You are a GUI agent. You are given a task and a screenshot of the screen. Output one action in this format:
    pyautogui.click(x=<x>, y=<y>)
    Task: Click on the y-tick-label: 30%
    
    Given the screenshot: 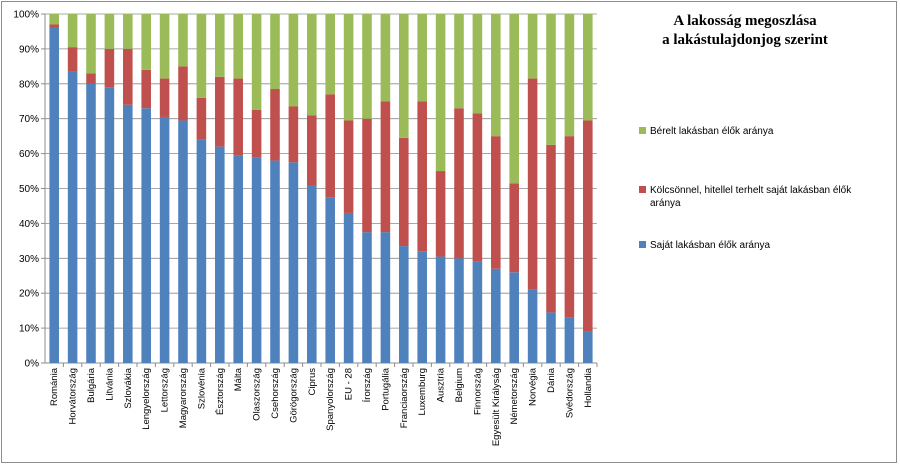 What is the action you would take?
    pyautogui.click(x=29, y=259)
    